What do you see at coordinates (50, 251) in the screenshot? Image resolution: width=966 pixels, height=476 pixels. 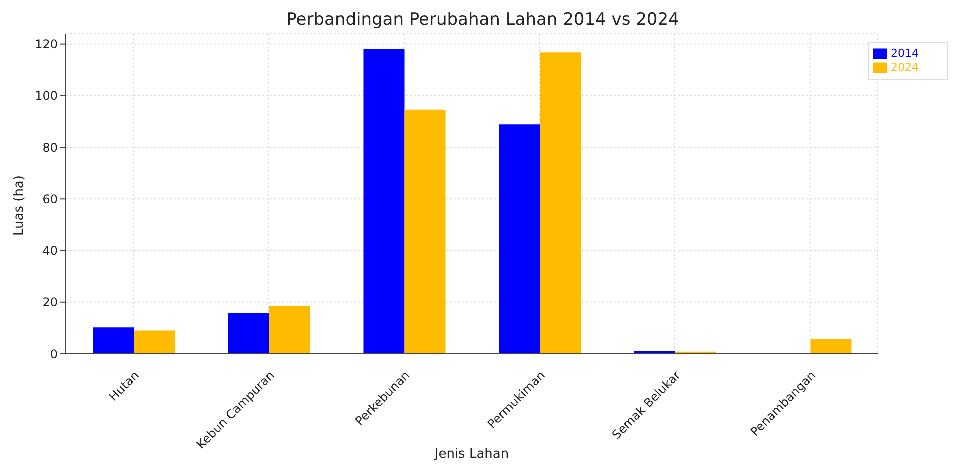 I see `y-tick-label: 40` at bounding box center [50, 251].